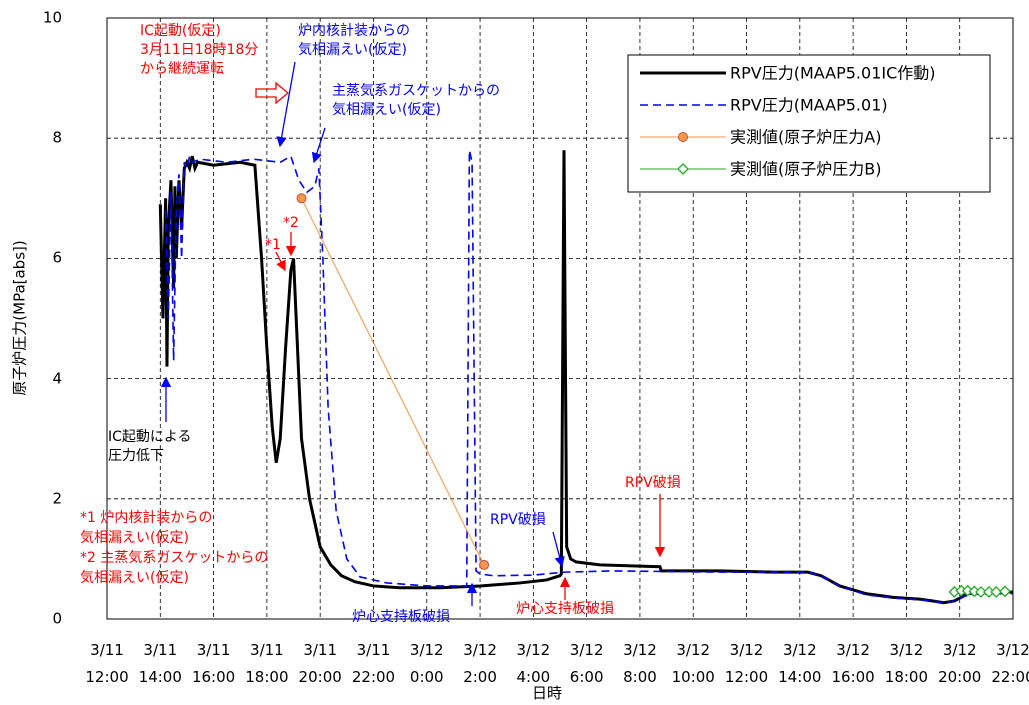  What do you see at coordinates (416, 100) in the screenshot?
I see `annotation: 主蒸気系ガスケットからの 気相漏えい(仮定)` at bounding box center [416, 100].